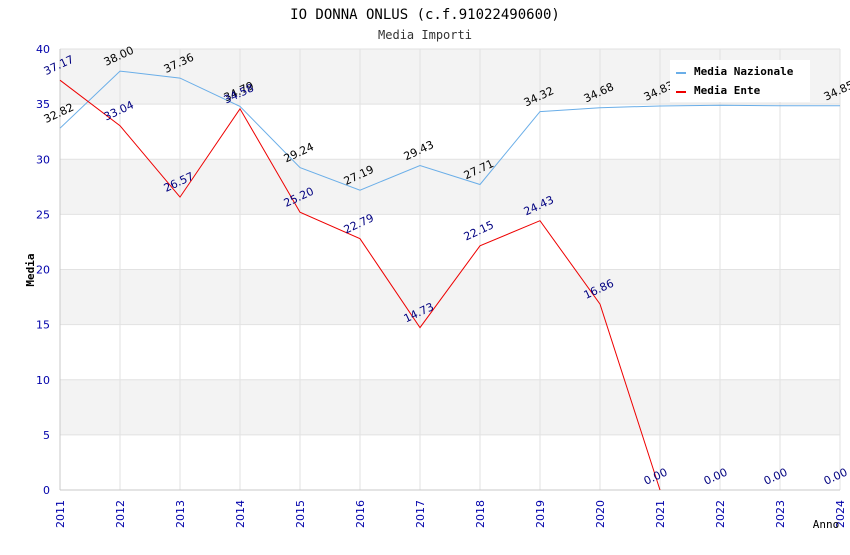 The height and width of the screenshot is (555, 850). What do you see at coordinates (300, 514) in the screenshot?
I see `x-tick-label: 2015` at bounding box center [300, 514].